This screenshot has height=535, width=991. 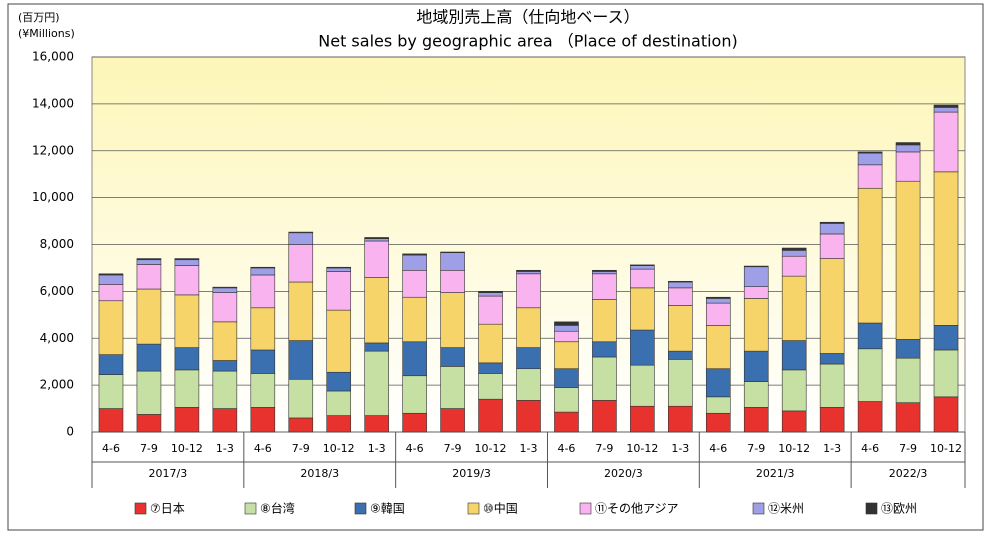 What do you see at coordinates (637, 509) in the screenshot?
I see `legend-label: ⑪その他アジア` at bounding box center [637, 509].